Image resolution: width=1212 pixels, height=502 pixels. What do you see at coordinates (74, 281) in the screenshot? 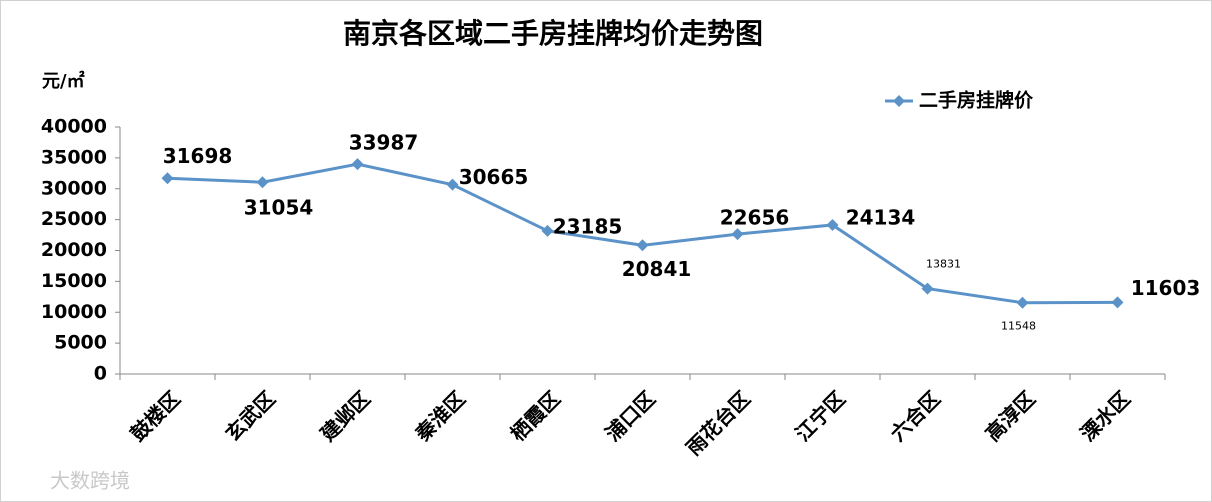
I see `y-tick-label: 15000` at bounding box center [74, 281].